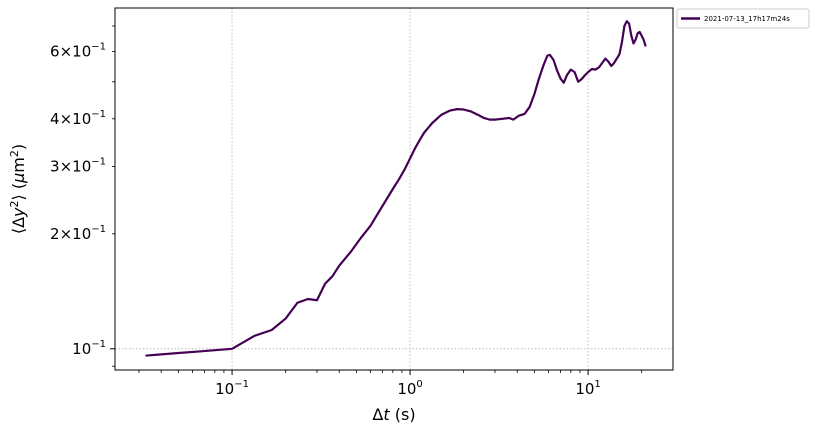 The height and width of the screenshot is (432, 815). What do you see at coordinates (78, 233) in the screenshot?
I see `y-tick-label: 2×10⁻¹` at bounding box center [78, 233].